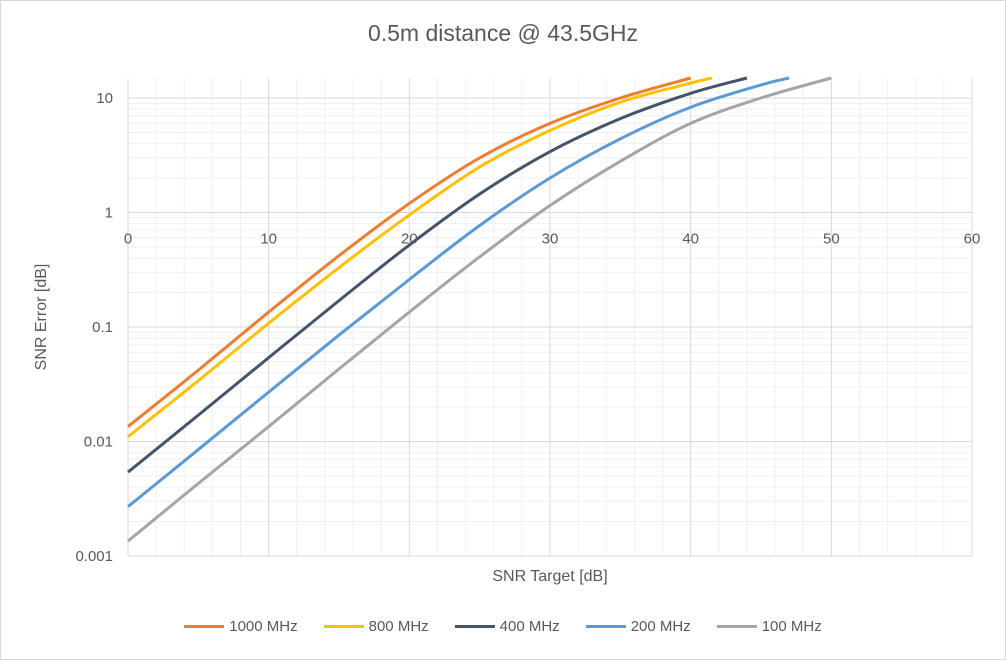  I want to click on x-tick-label: 50, so click(831, 239).